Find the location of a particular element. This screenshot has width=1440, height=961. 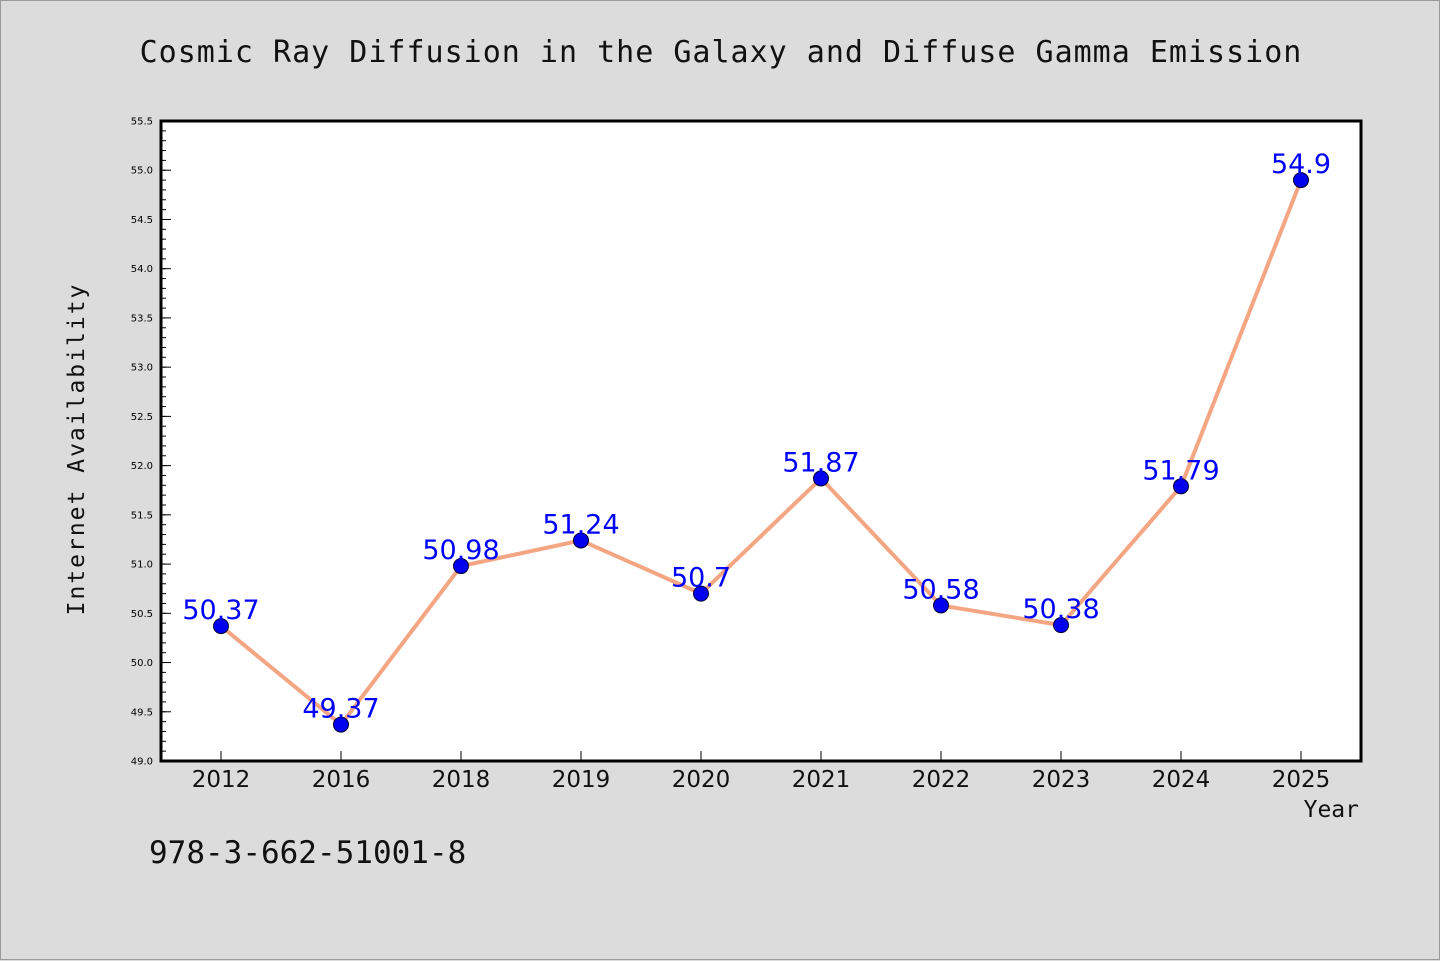

data-label: 50.38 is located at coordinates (1060, 609).